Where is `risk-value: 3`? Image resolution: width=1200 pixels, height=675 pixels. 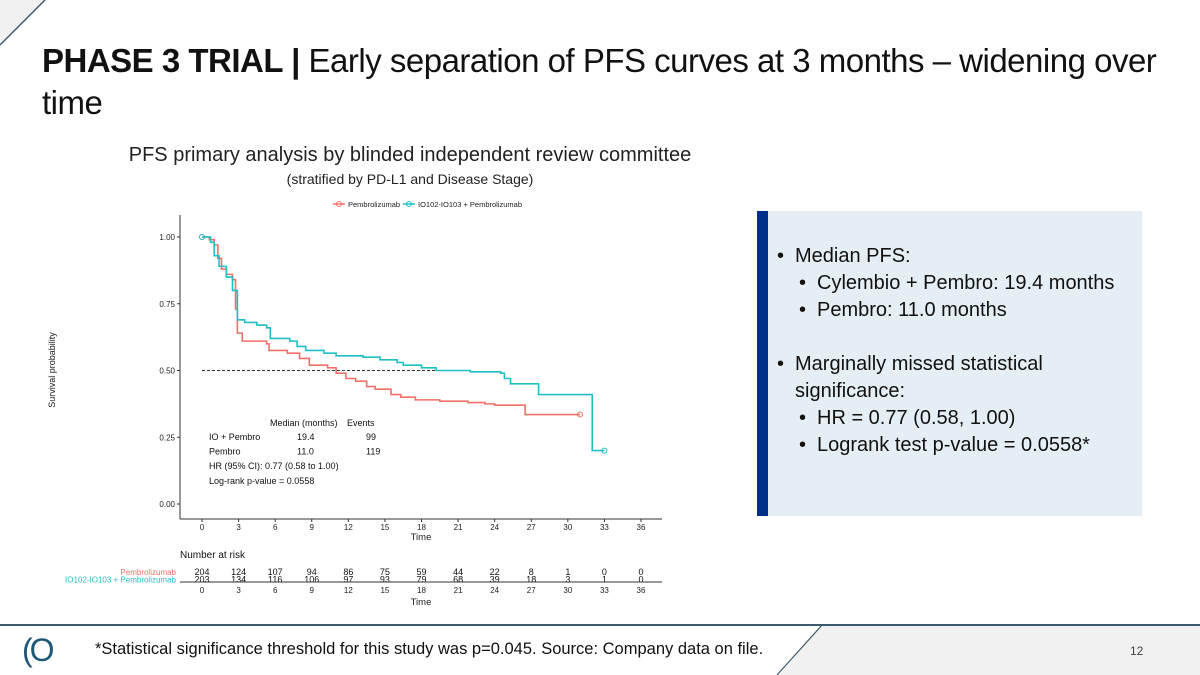 risk-value: 3 is located at coordinates (567, 580).